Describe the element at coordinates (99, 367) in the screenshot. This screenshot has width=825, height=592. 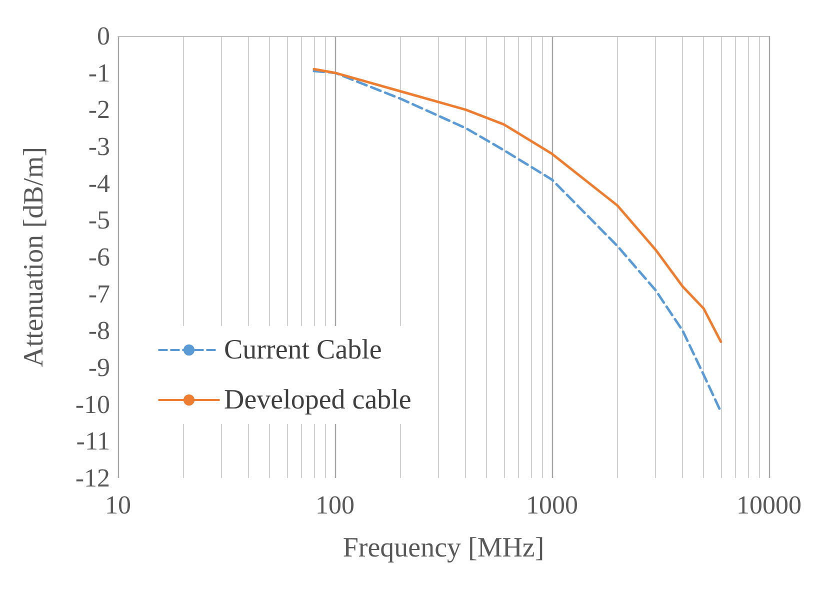
I see `y-tick-label: -9` at that location.